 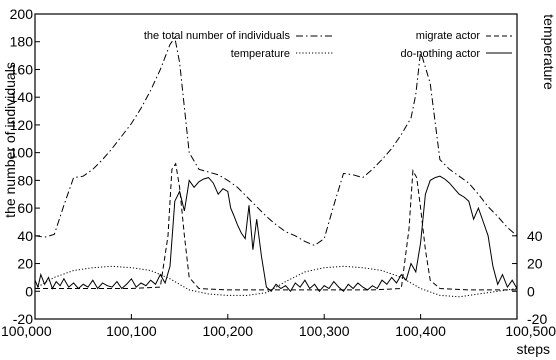 What do you see at coordinates (29, 291) in the screenshot?
I see `y-tick-label: 0` at bounding box center [29, 291].